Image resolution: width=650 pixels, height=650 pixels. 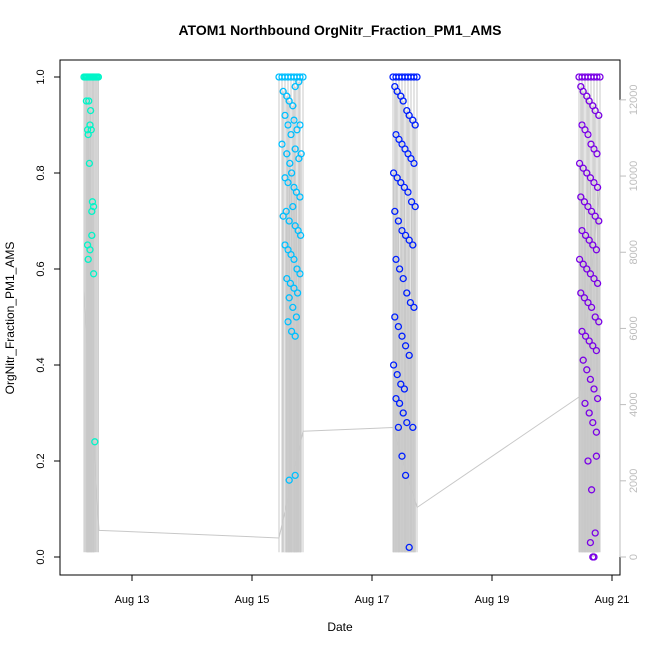 What do you see at coordinates (252, 600) in the screenshot?
I see `x-tick-label: Aug 15` at bounding box center [252, 600].